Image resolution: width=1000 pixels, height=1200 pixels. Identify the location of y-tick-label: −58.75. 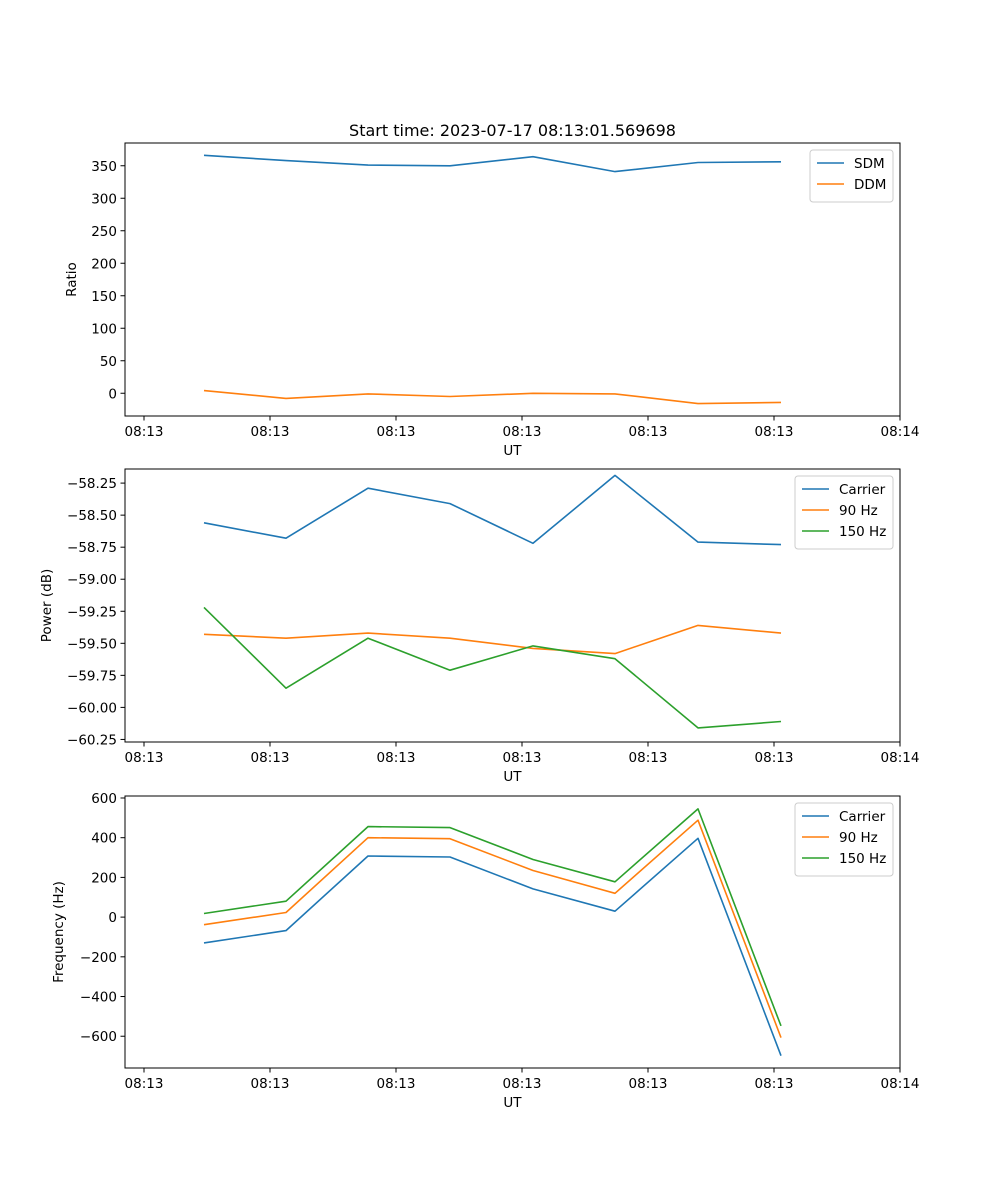
(92, 548).